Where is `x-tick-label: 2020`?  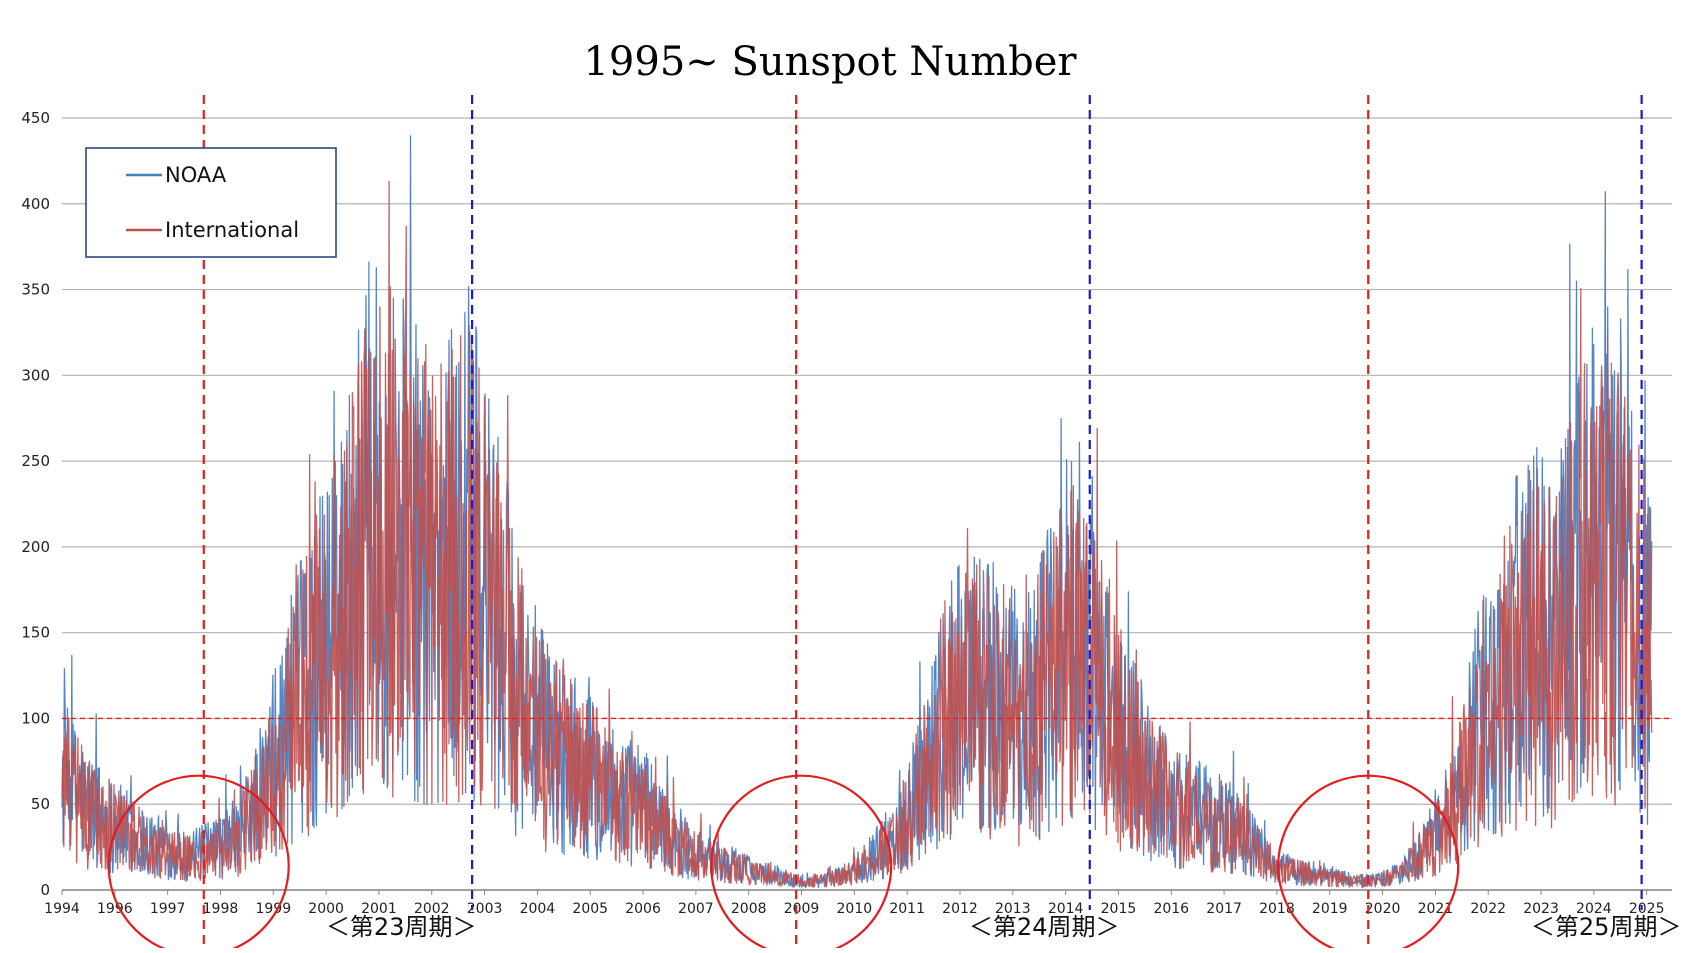 x-tick-label: 2020 is located at coordinates (1383, 909).